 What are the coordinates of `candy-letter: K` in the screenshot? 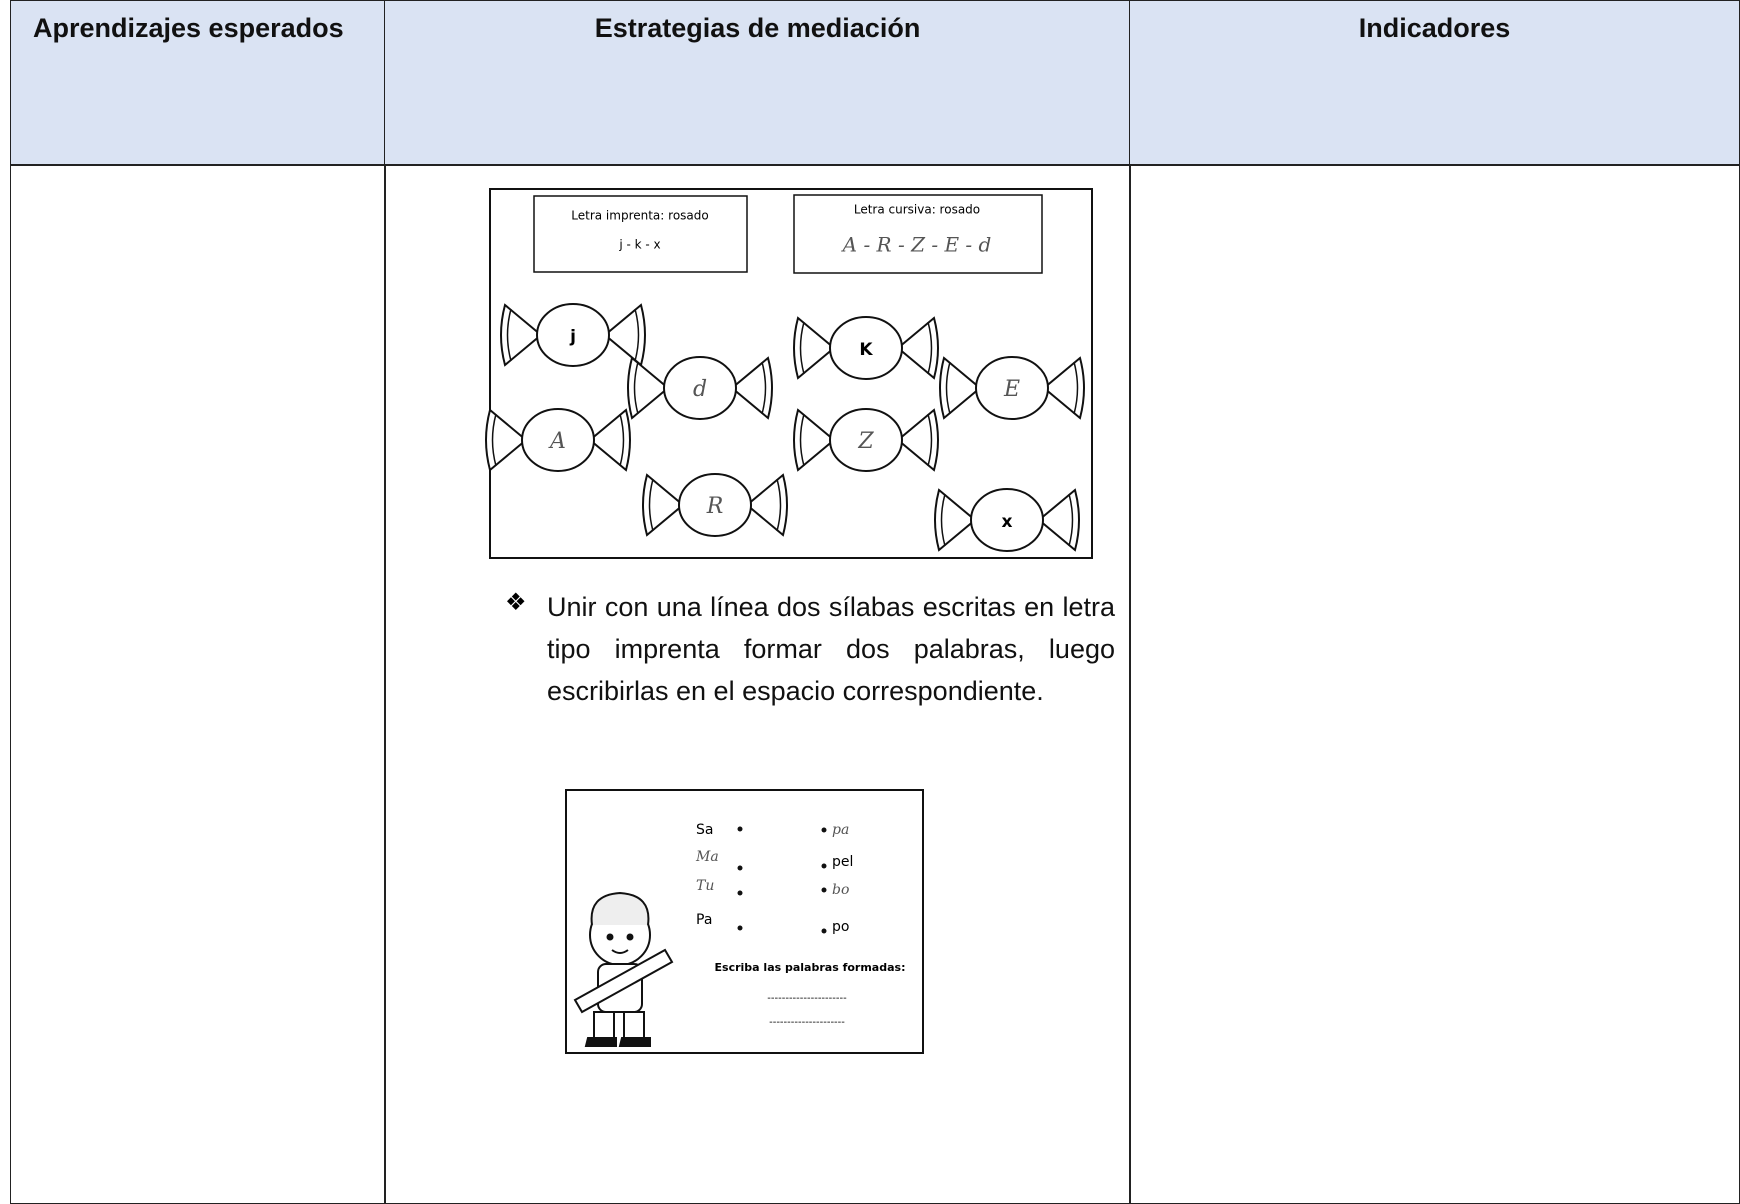 It's located at (866, 350).